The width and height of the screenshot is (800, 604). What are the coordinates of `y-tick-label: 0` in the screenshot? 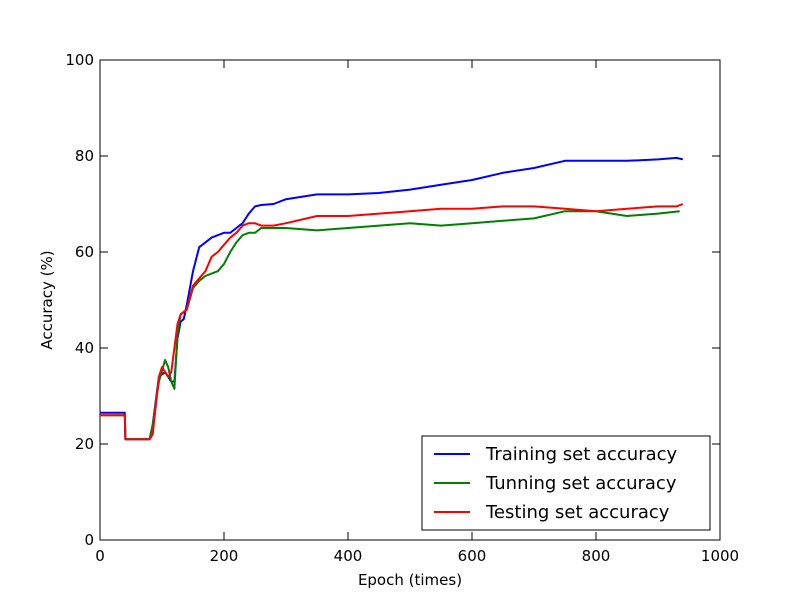 It's located at (89, 540).